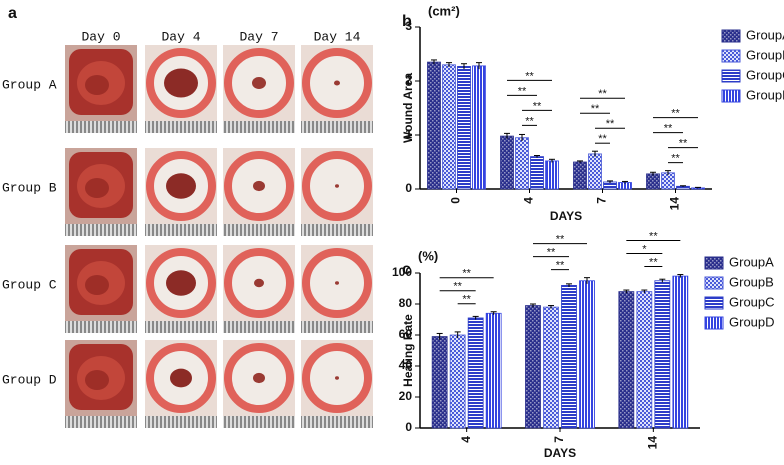 This screenshot has width=784, height=465. What do you see at coordinates (406, 334) in the screenshot?
I see `y-tick-label: 60` at bounding box center [406, 334].